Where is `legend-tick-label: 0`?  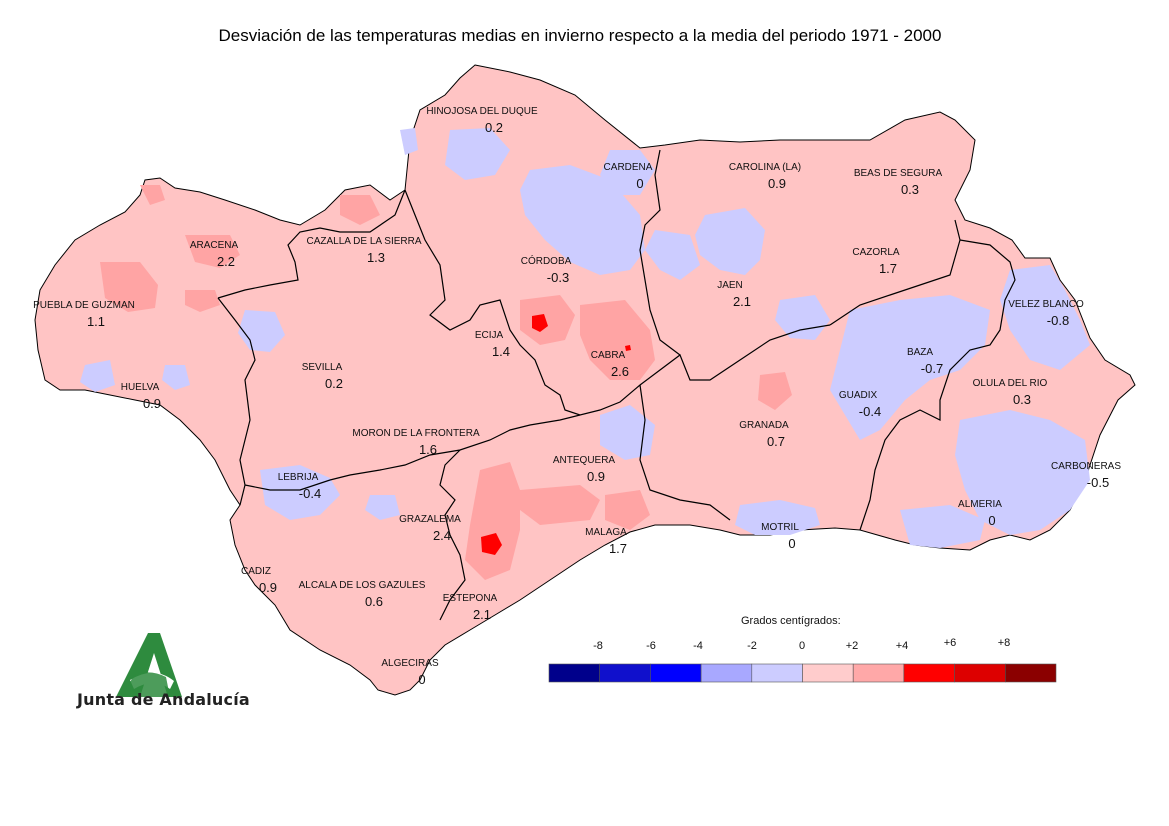
legend-tick-label: 0 is located at coordinates (802, 646).